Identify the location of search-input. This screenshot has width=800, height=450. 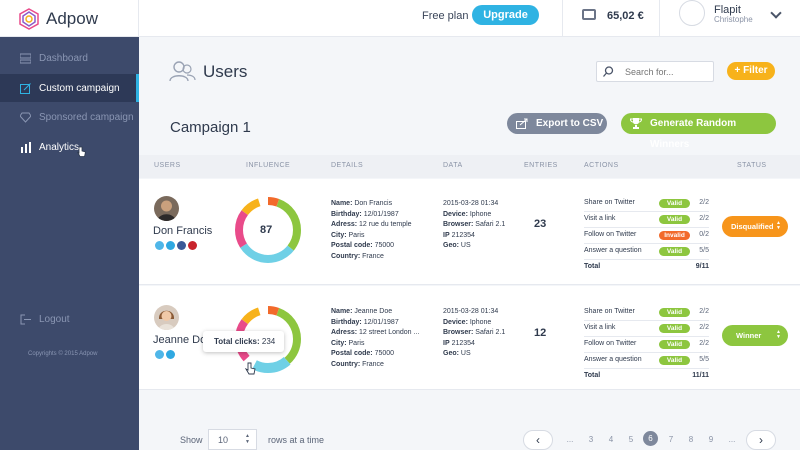
(655, 71).